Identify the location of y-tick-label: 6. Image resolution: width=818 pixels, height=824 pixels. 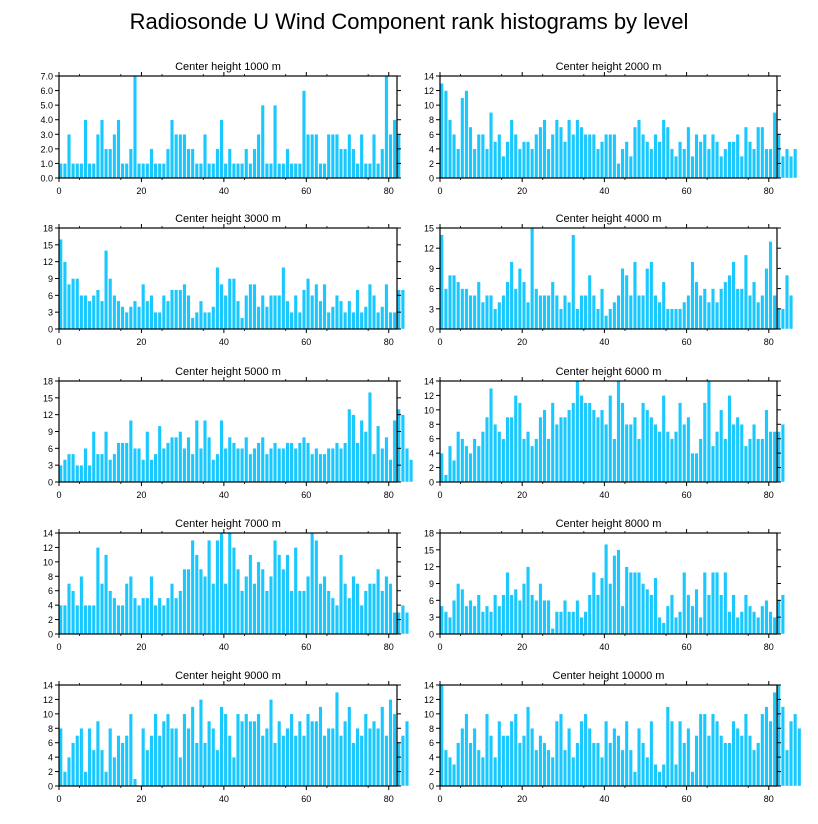
(50, 743).